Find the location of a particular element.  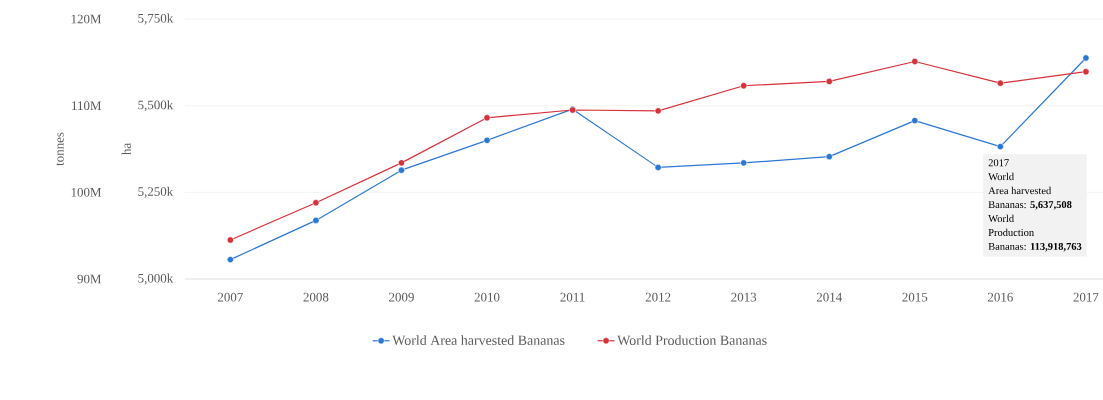

x-tick-label: 2007 is located at coordinates (230, 297).